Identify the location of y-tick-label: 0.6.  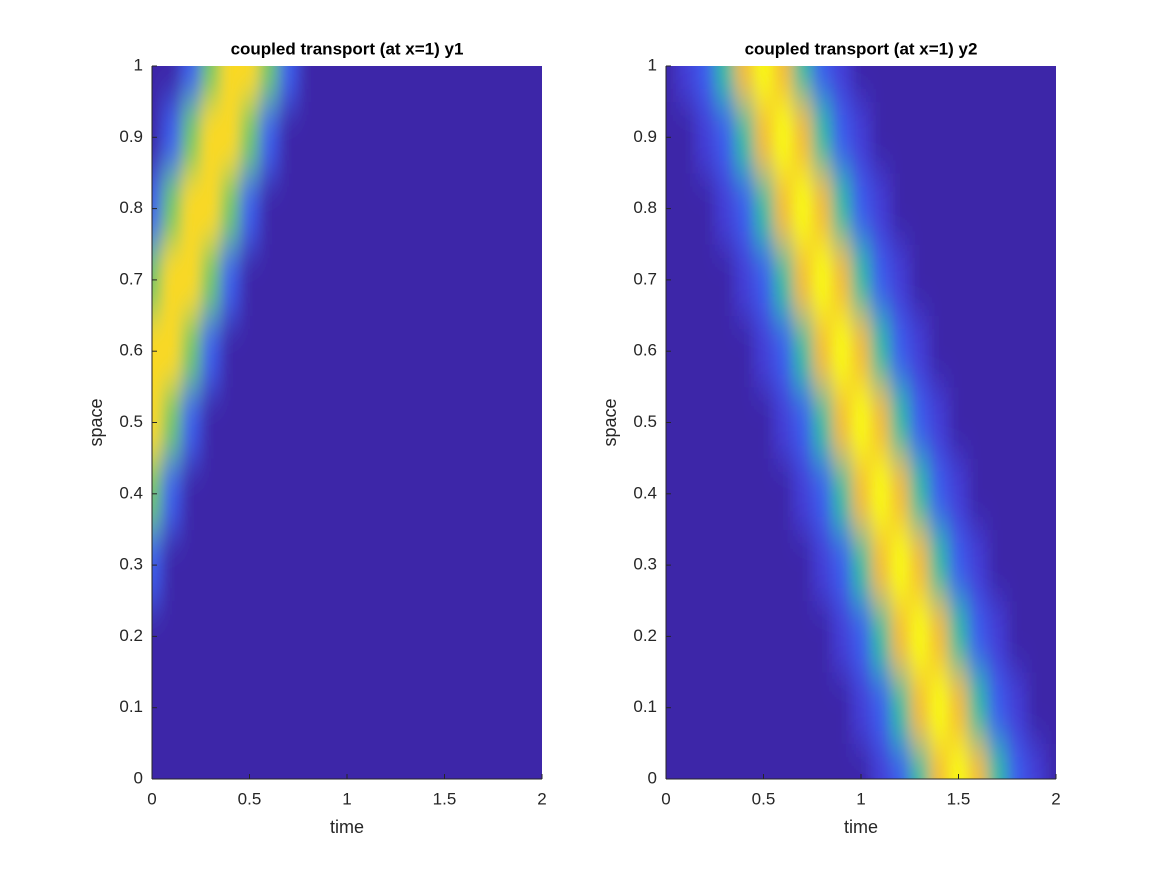
(131, 350).